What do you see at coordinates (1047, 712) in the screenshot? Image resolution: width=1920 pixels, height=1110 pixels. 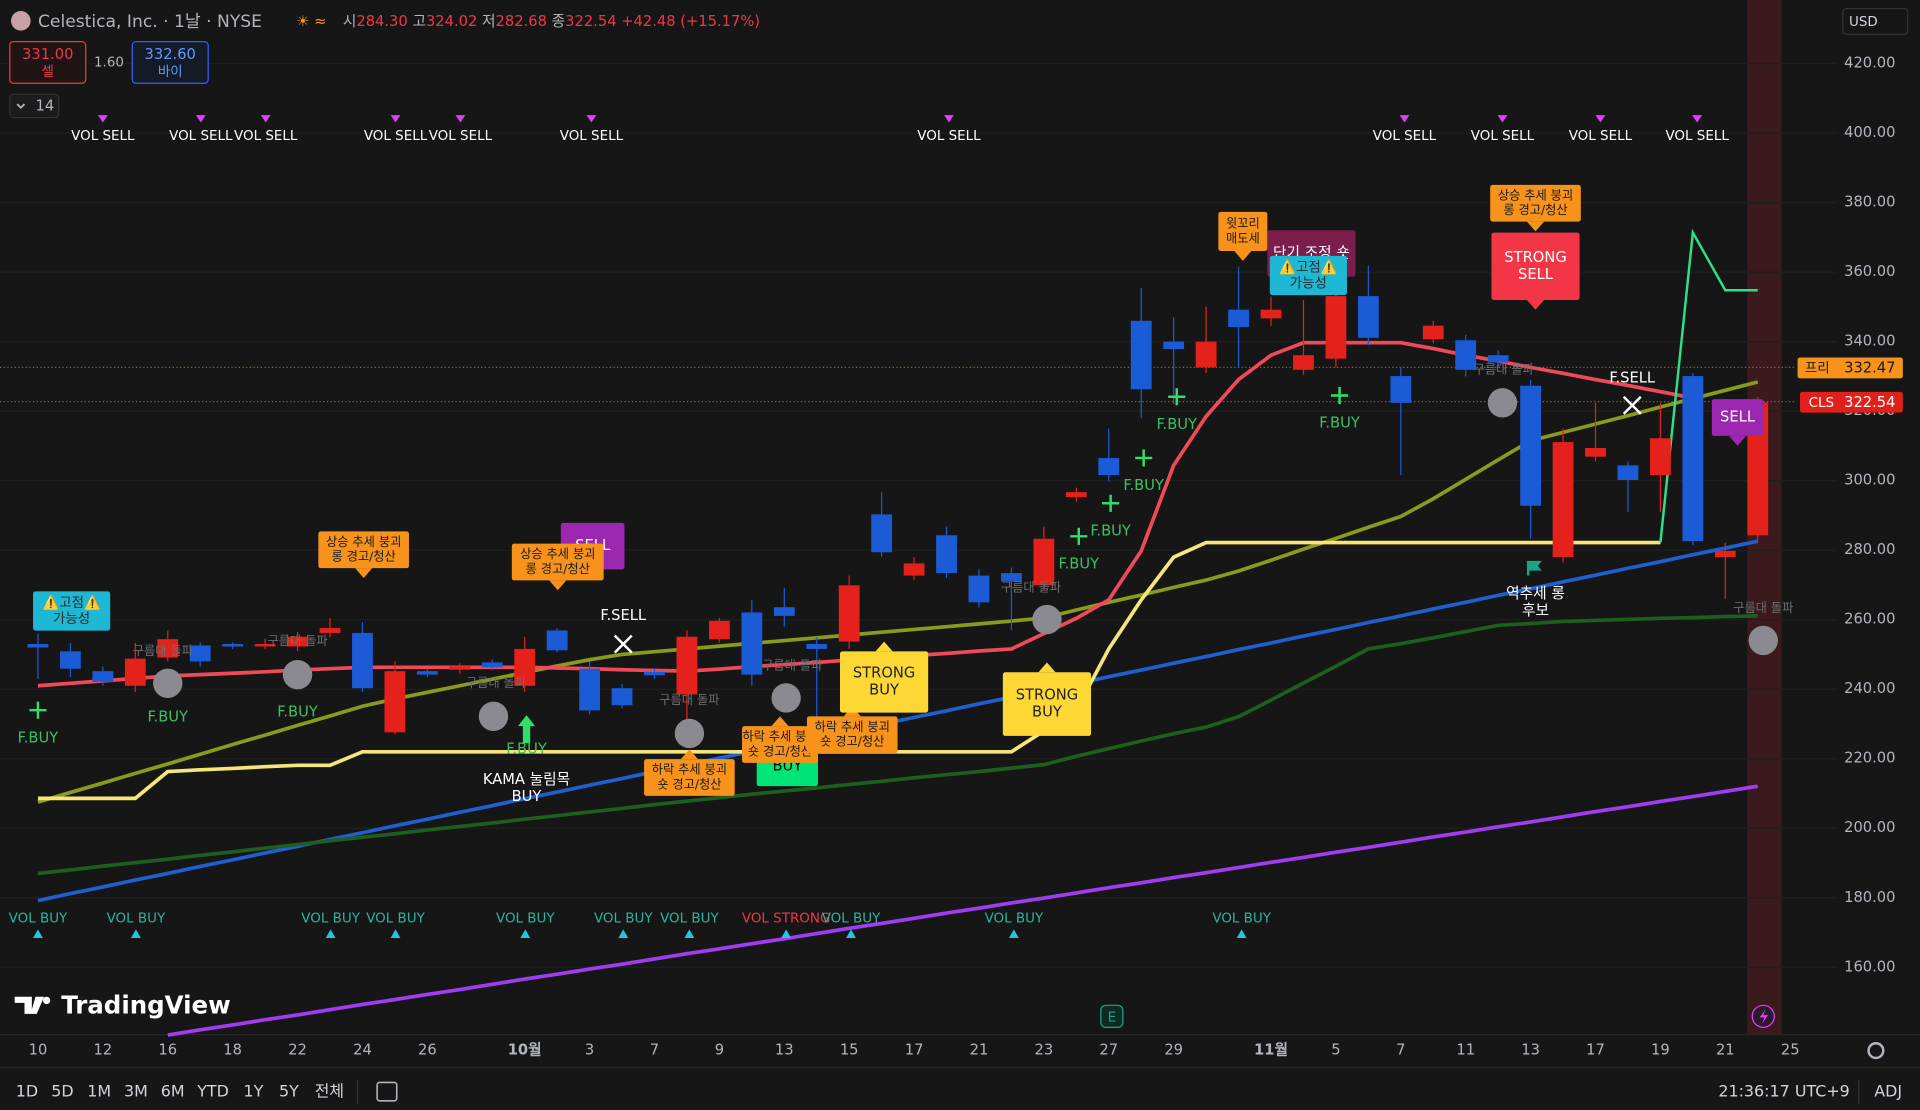 I see `signal-label: BUY` at bounding box center [1047, 712].